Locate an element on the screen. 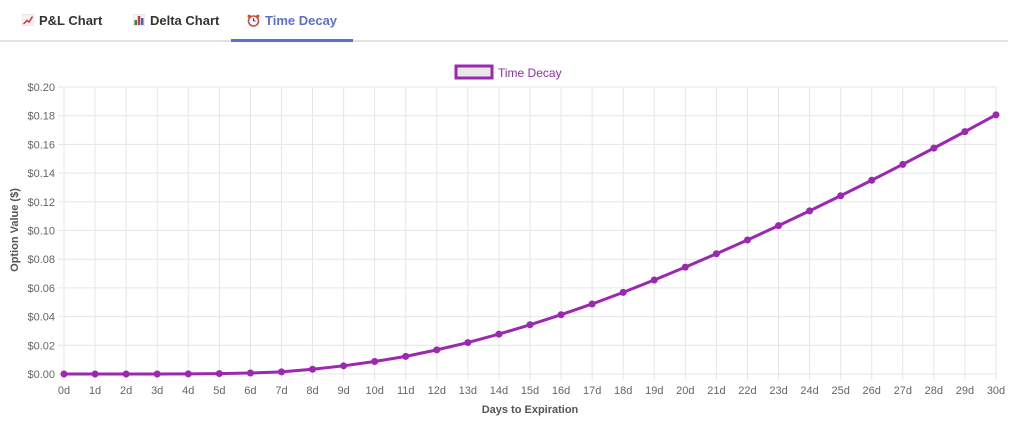 Image resolution: width=1024 pixels, height=425 pixels. x-tick-label: 22d is located at coordinates (747, 391).